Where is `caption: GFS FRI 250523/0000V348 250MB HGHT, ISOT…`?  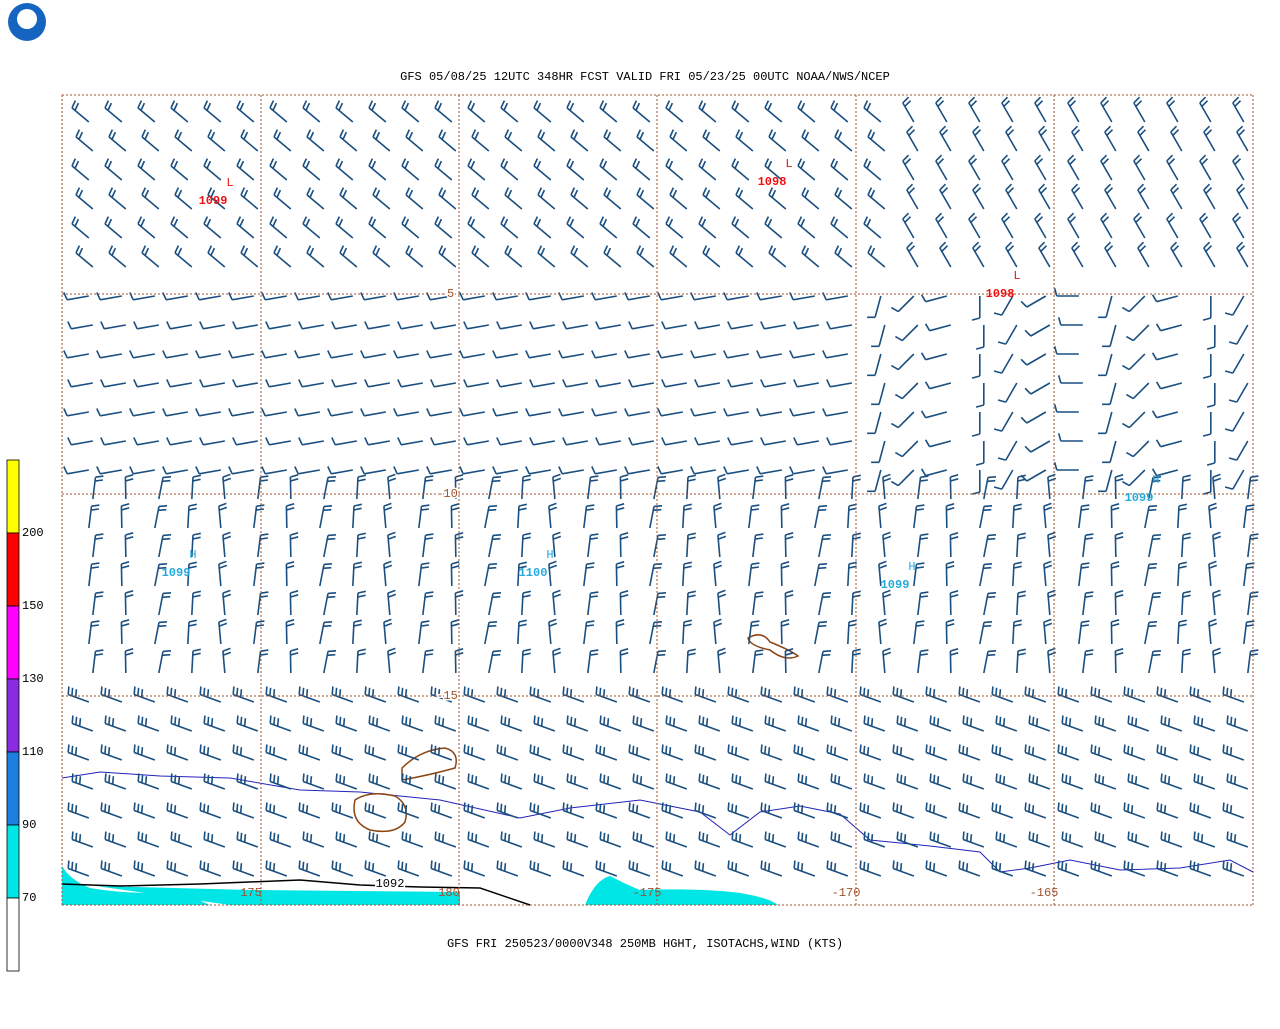
caption: GFS FRI 250523/0000V348 250MB HGHT, ISOT… is located at coordinates (645, 944).